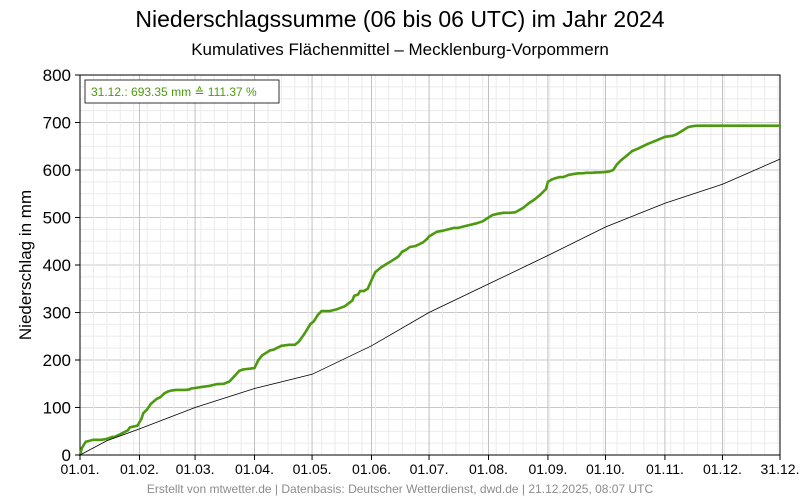  I want to click on y-axis-label: Niederschlag in mm, so click(25, 265).